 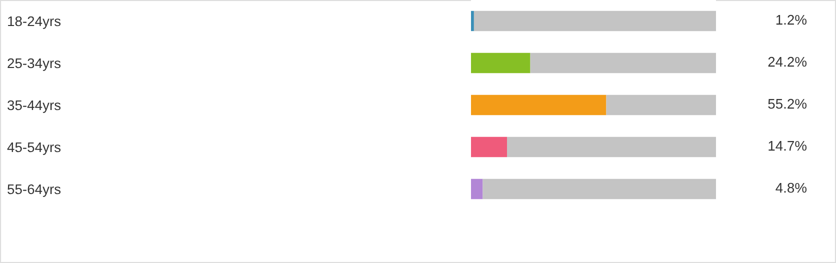 What do you see at coordinates (34, 190) in the screenshot?
I see `y-tick-label: 55-64yrs` at bounding box center [34, 190].